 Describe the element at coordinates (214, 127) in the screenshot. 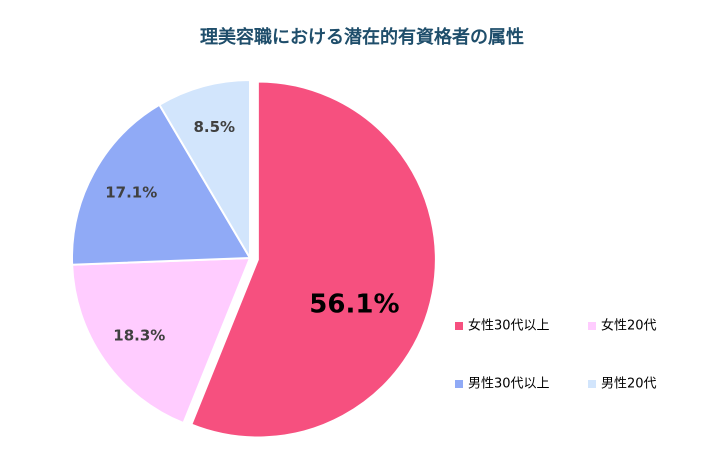

I see `data-label: 8.5%` at that location.